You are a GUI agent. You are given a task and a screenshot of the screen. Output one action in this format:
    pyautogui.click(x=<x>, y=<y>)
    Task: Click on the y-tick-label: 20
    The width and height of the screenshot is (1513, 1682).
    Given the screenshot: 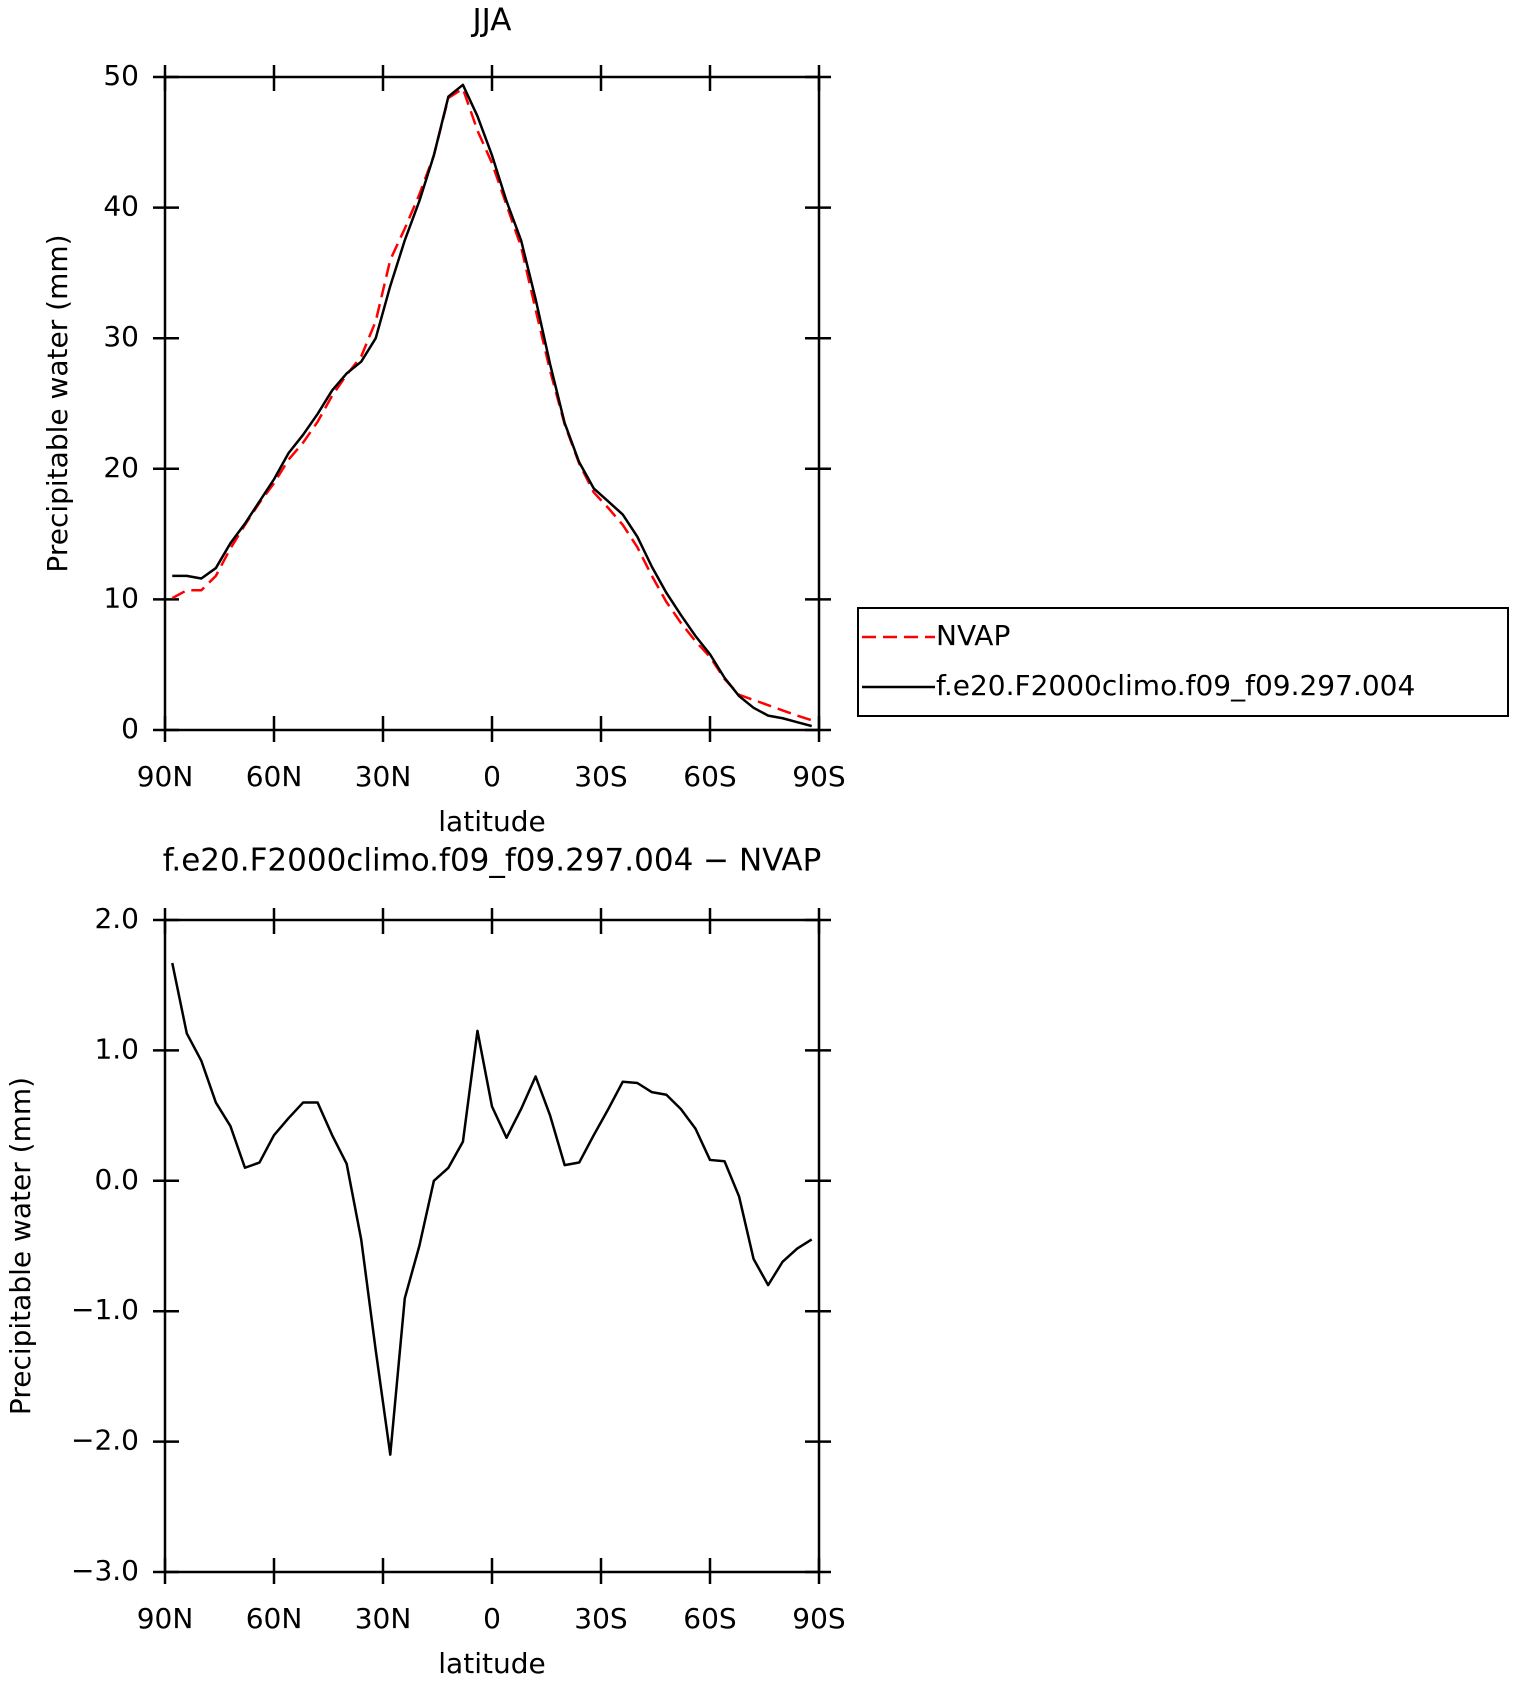 What is the action you would take?
    pyautogui.click(x=121, y=467)
    